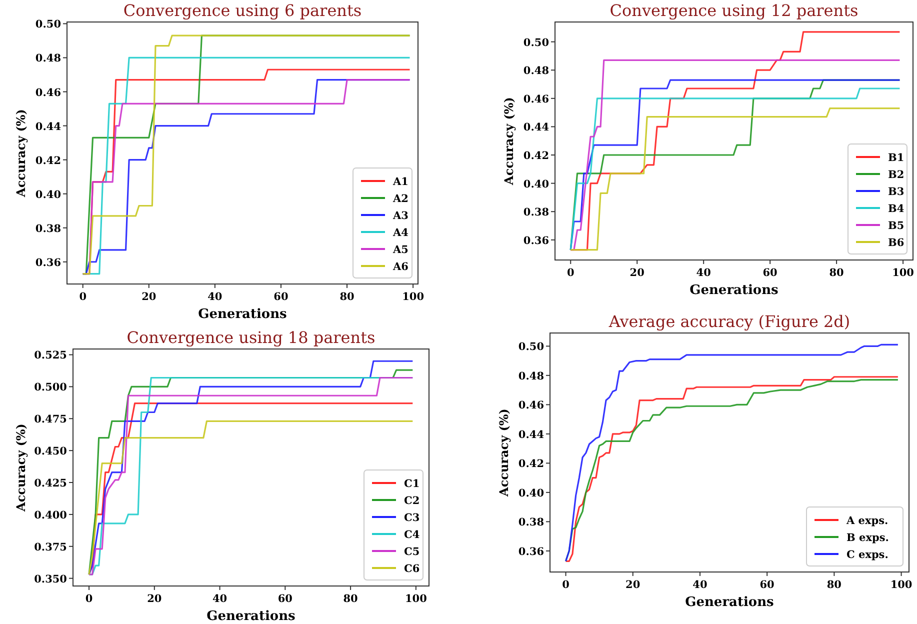 This screenshot has width=917, height=624. What do you see at coordinates (50, 452) in the screenshot?
I see `y-tick-label: 0.450` at bounding box center [50, 452].